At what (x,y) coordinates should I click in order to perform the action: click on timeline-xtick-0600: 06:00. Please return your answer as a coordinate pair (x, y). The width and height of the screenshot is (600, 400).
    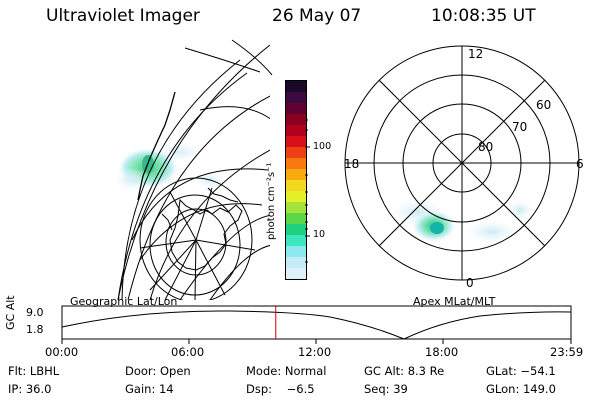
    Looking at the image, I should click on (188, 352).